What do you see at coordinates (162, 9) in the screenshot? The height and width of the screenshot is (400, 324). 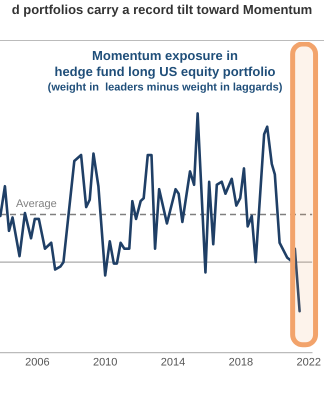 I see `chart-title: d portfolios carry a record tilt toward Momentum` at bounding box center [162, 9].